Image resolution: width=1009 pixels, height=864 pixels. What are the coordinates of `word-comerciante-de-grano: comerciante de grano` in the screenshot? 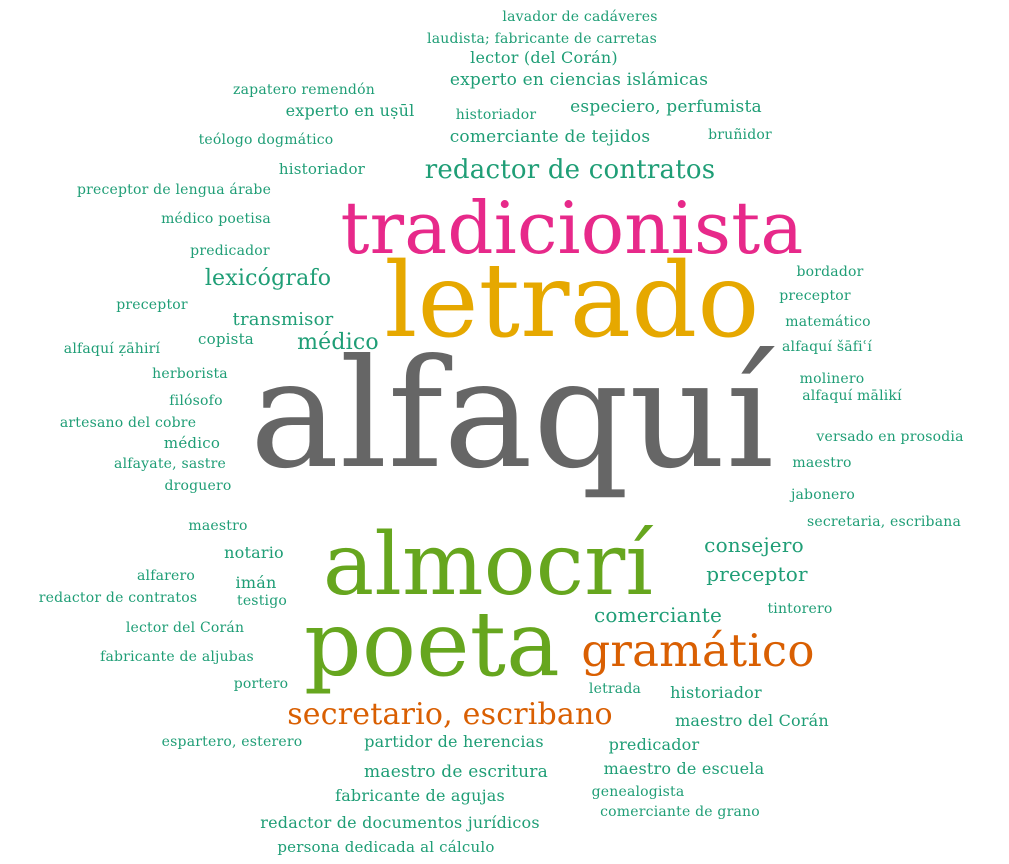 It's located at (680, 812).